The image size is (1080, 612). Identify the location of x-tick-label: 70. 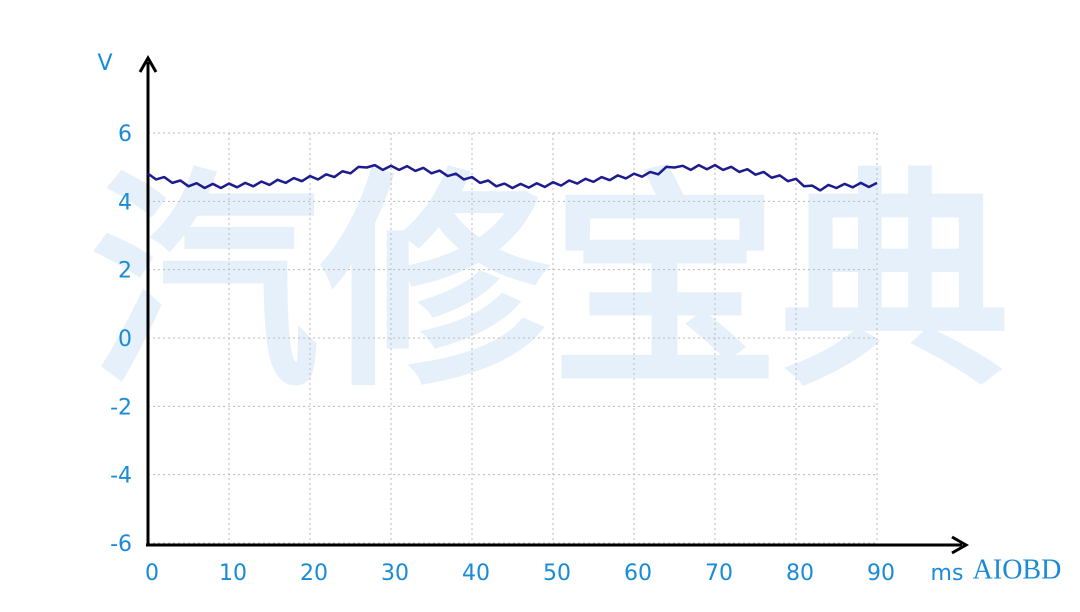
(719, 573).